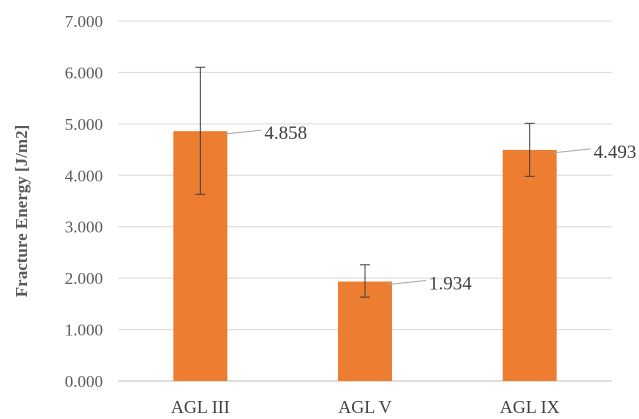  I want to click on y-tick-label: 4.000, so click(84, 175).